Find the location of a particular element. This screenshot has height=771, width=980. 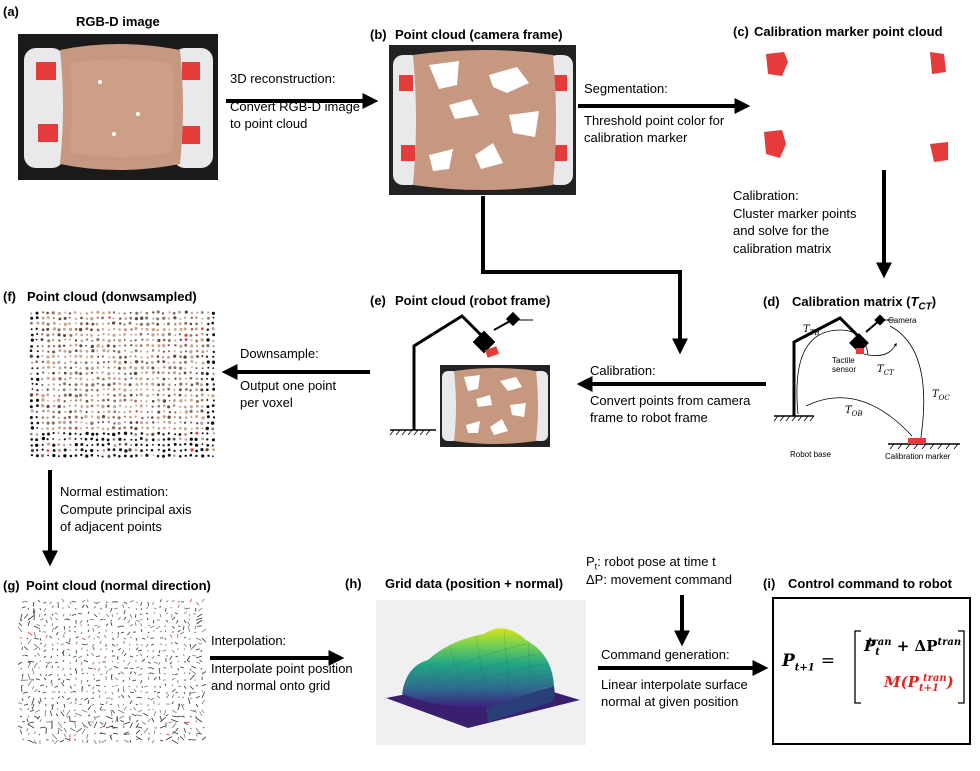

panel-d-label: (d) is located at coordinates (771, 301).